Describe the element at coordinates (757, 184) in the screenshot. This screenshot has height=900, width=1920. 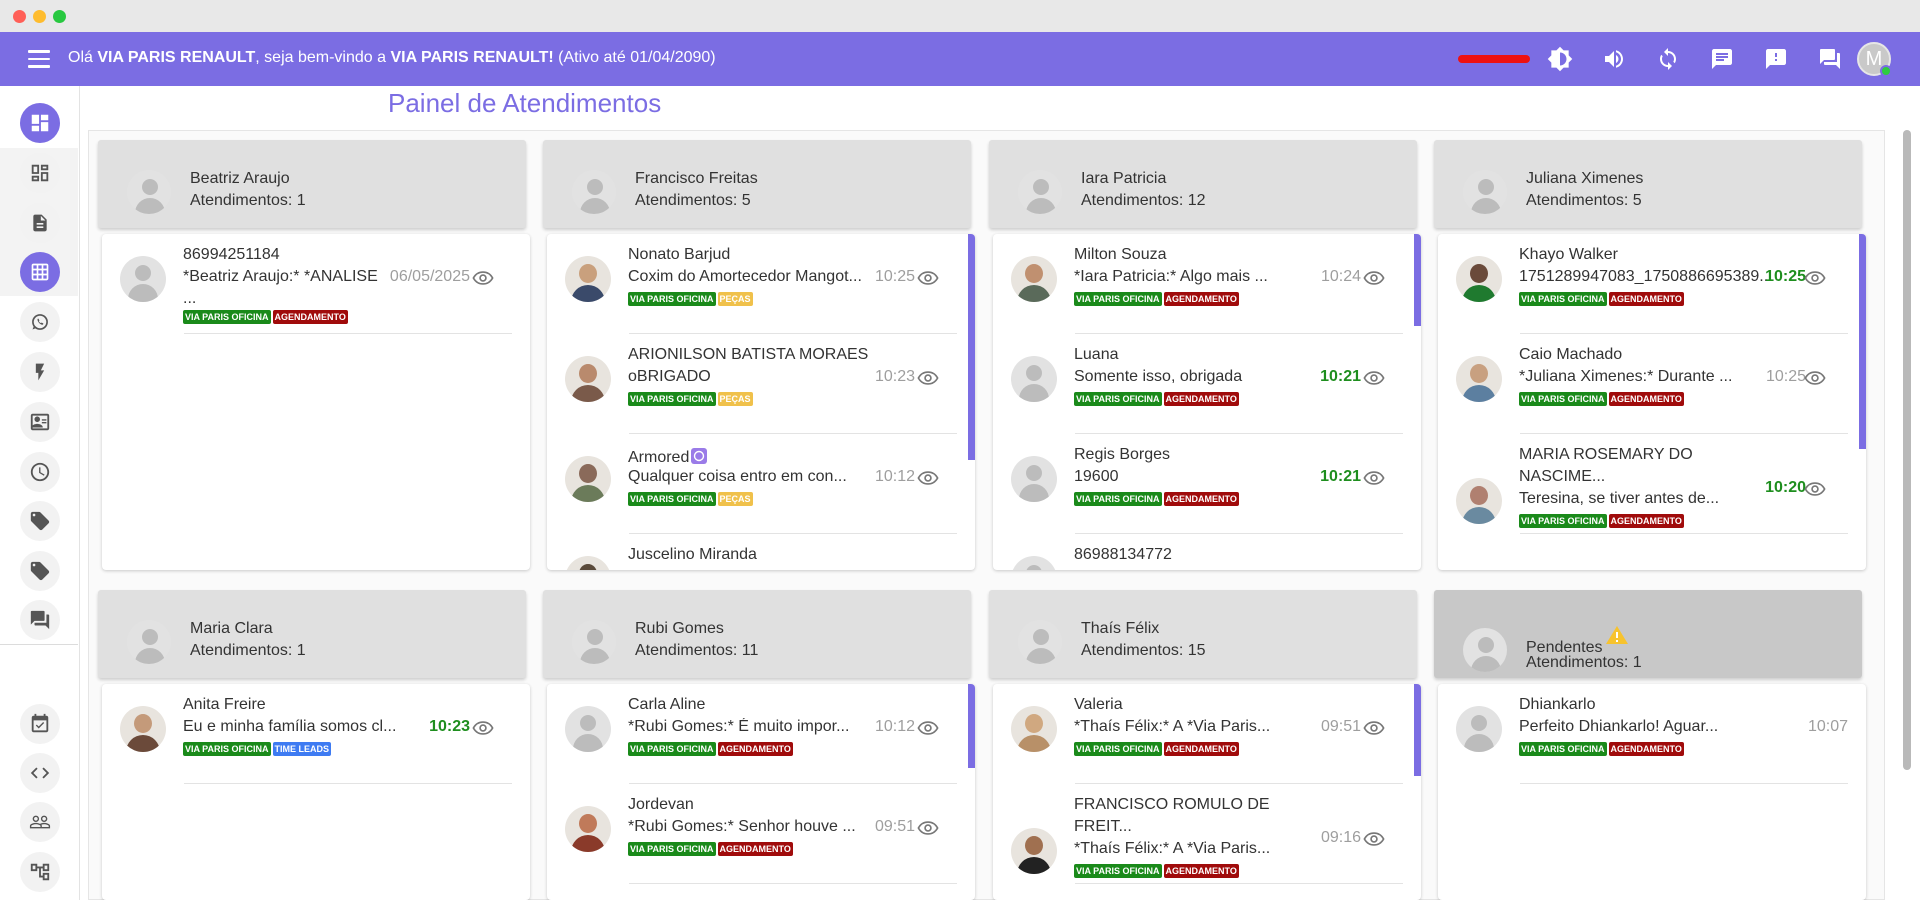
I see `agent-column-header: Francisco Freitas Atendimentos: 5` at that location.